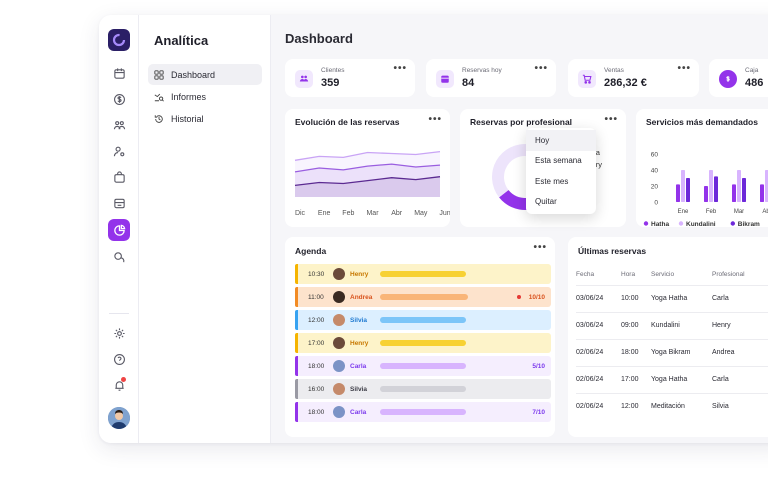 Image resolution: width=768 pixels, height=496 pixels. What do you see at coordinates (193, 74) in the screenshot?
I see `subnav-item-label: Dashboard` at bounding box center [193, 74].